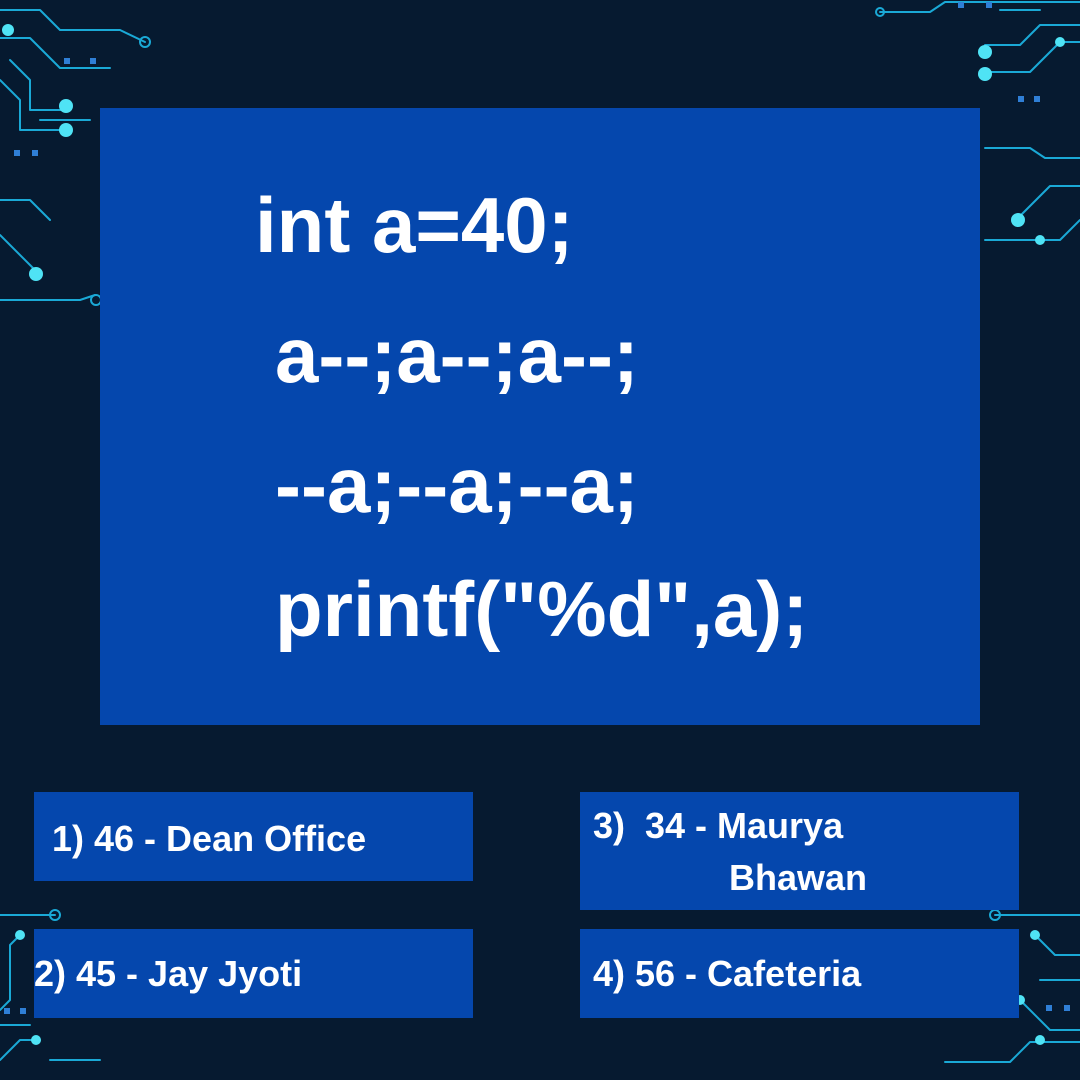  Describe the element at coordinates (414, 225) in the screenshot. I see `code-line-1: int a=40;` at that location.